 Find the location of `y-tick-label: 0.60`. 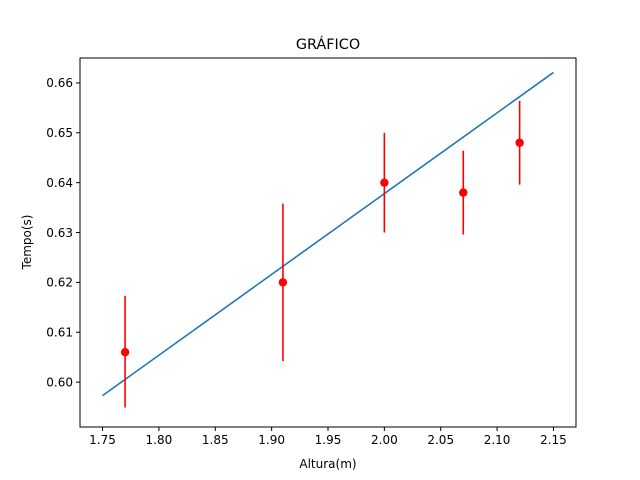

y-tick-label: 0.60 is located at coordinates (59, 382).